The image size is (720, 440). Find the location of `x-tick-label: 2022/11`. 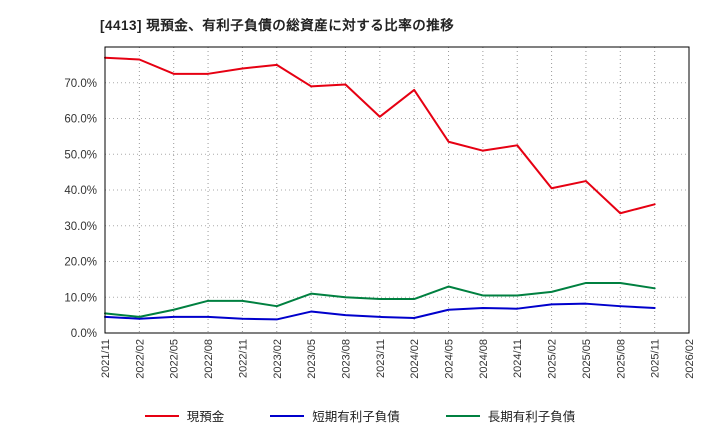

x-tick-label: 2022/11 is located at coordinates (243, 358).